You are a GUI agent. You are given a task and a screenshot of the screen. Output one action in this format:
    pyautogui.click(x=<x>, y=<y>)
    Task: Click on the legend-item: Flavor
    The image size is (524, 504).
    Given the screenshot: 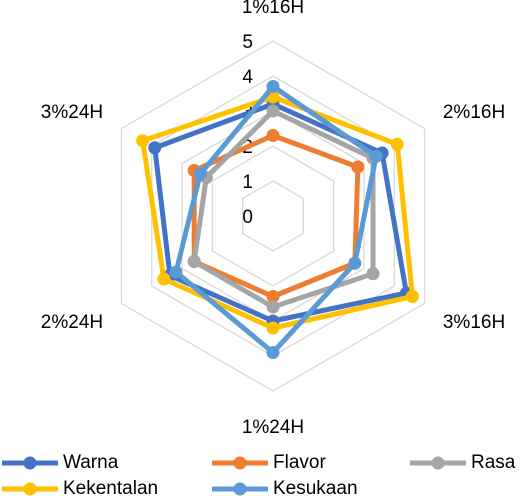 What is the action you would take?
    pyautogui.click(x=268, y=463)
    